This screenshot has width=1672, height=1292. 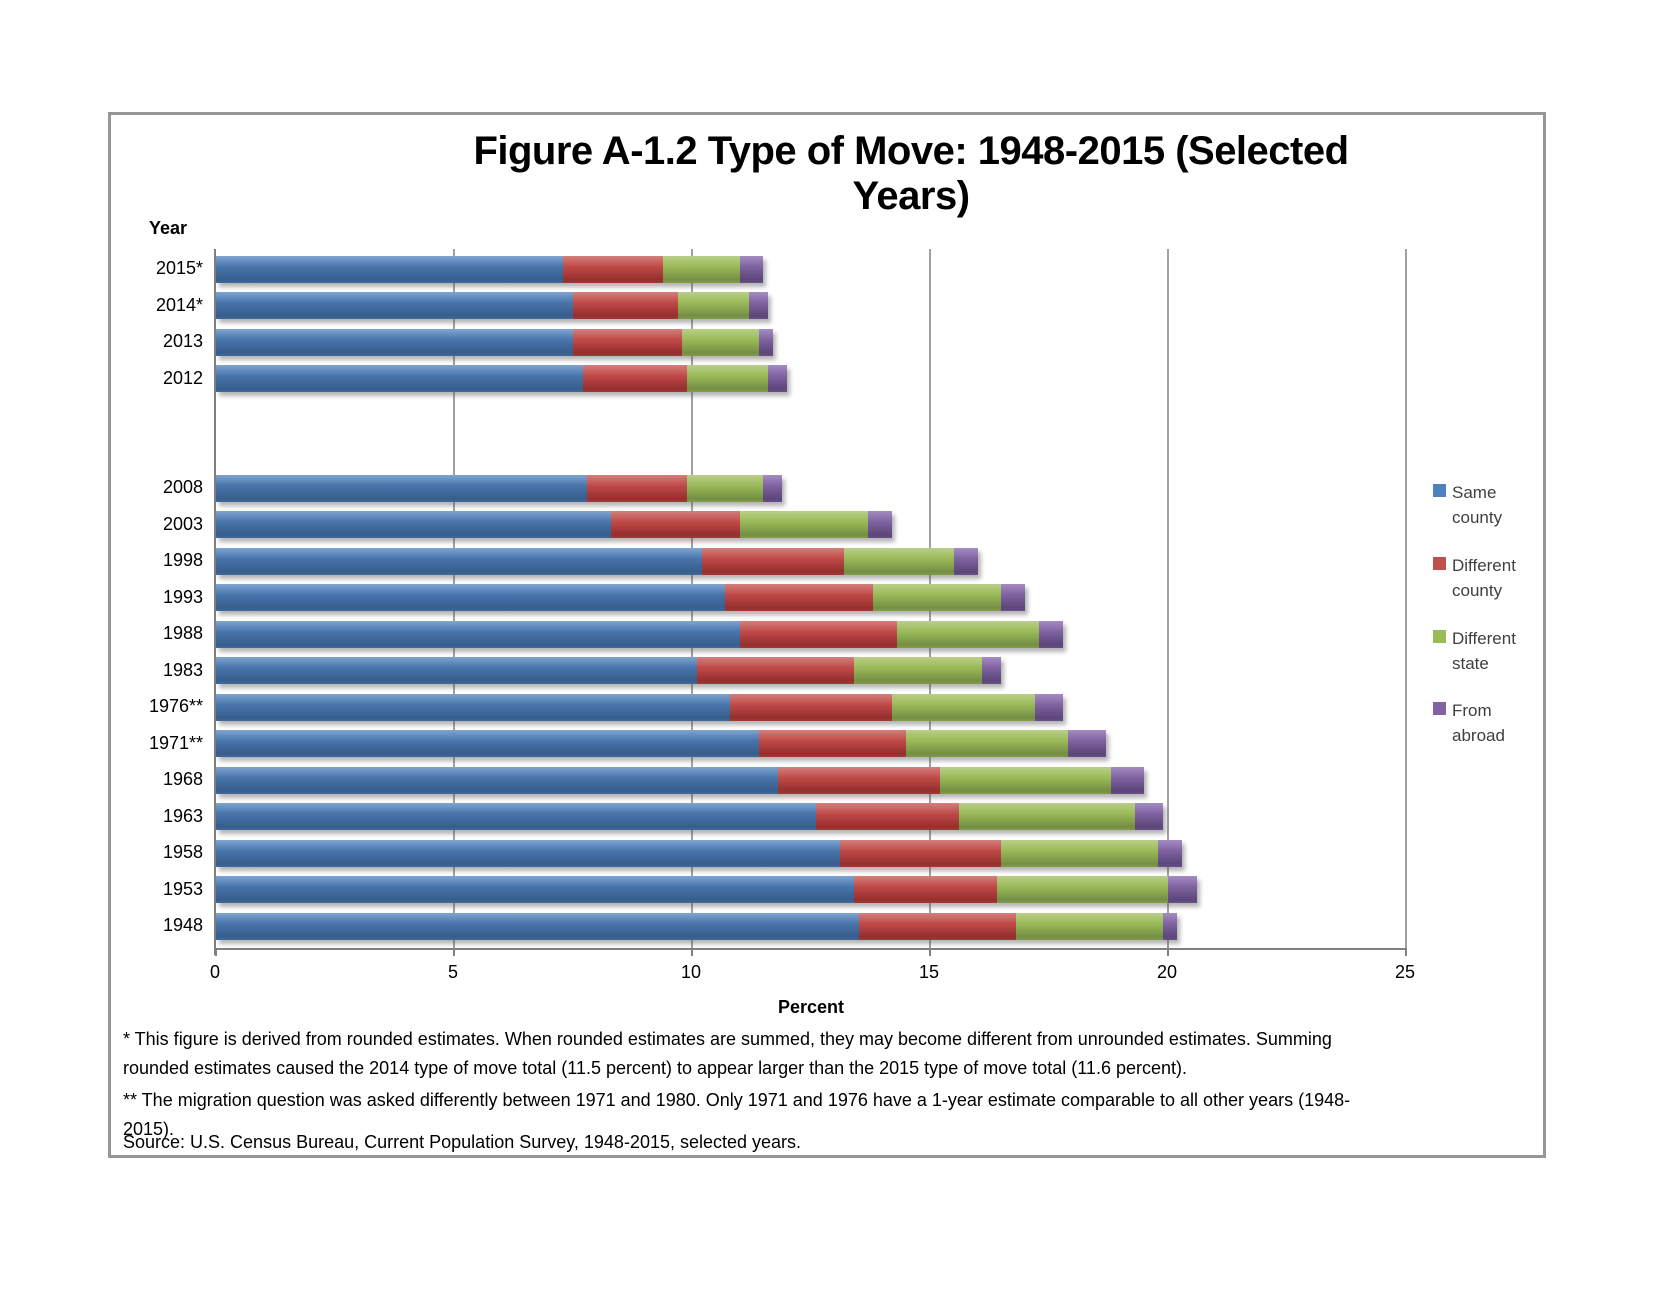 I want to click on year-tick-label: 1998, so click(x=182, y=560).